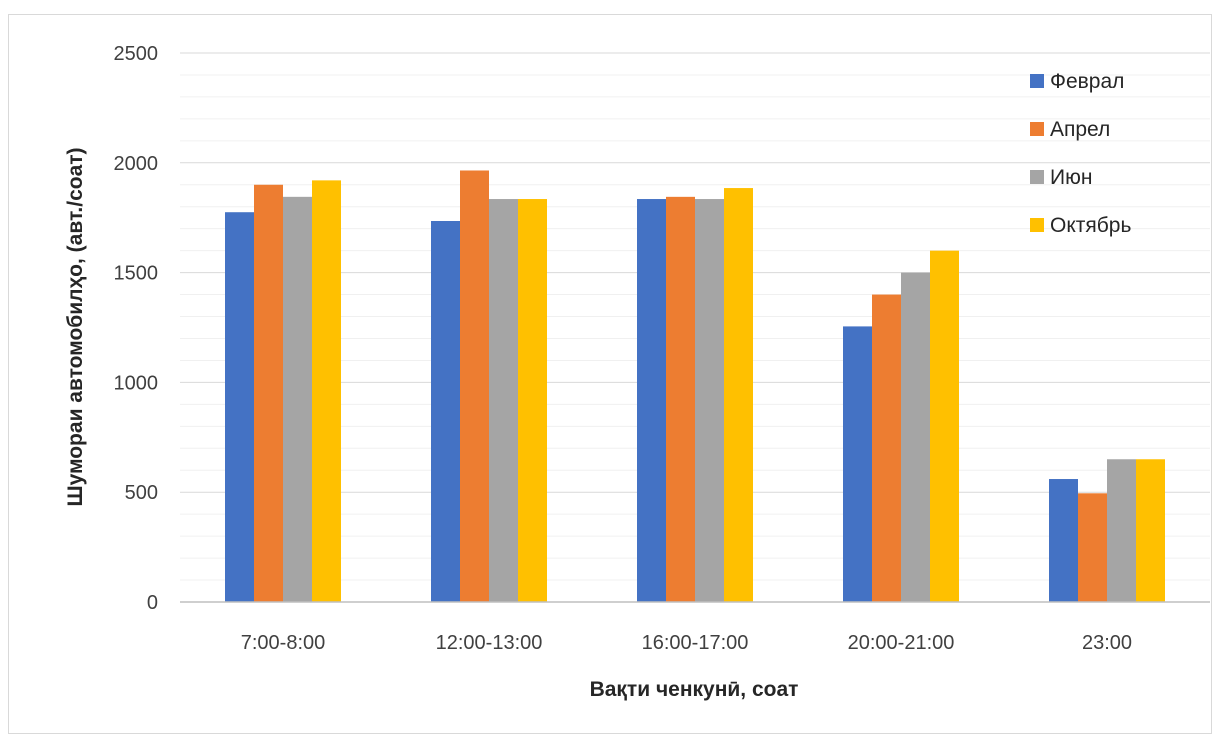 This screenshot has height=738, width=1221. What do you see at coordinates (1071, 177) in the screenshot?
I see `legend-label: Июн` at bounding box center [1071, 177].